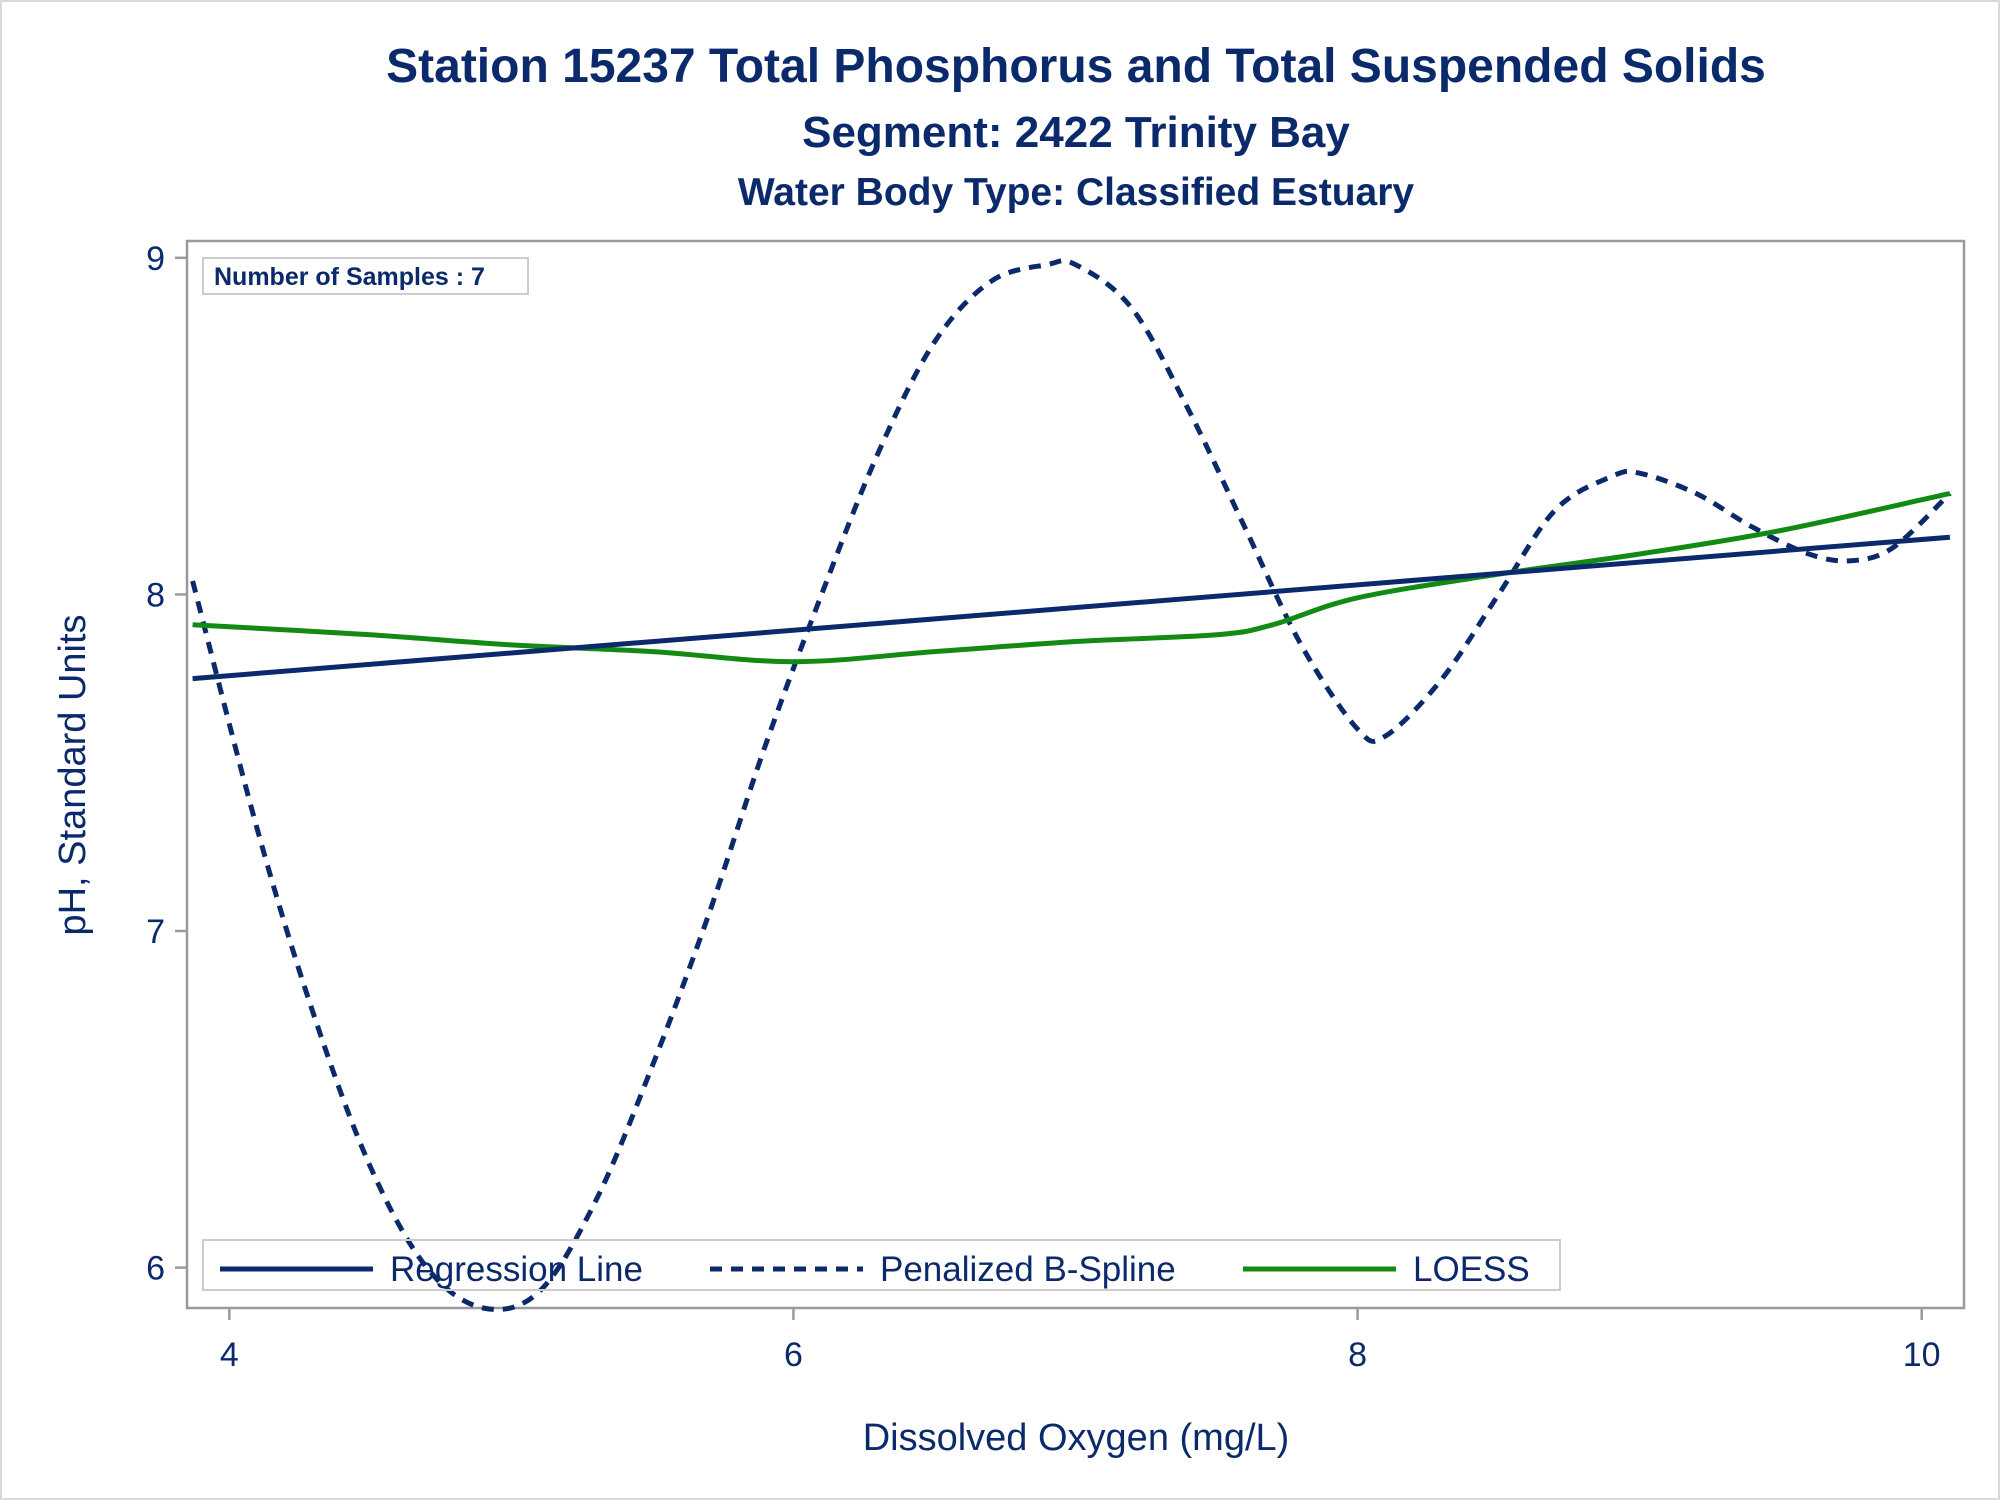 The height and width of the screenshot is (1500, 2000). What do you see at coordinates (1071, 608) in the screenshot?
I see `series-regression-line` at bounding box center [1071, 608].